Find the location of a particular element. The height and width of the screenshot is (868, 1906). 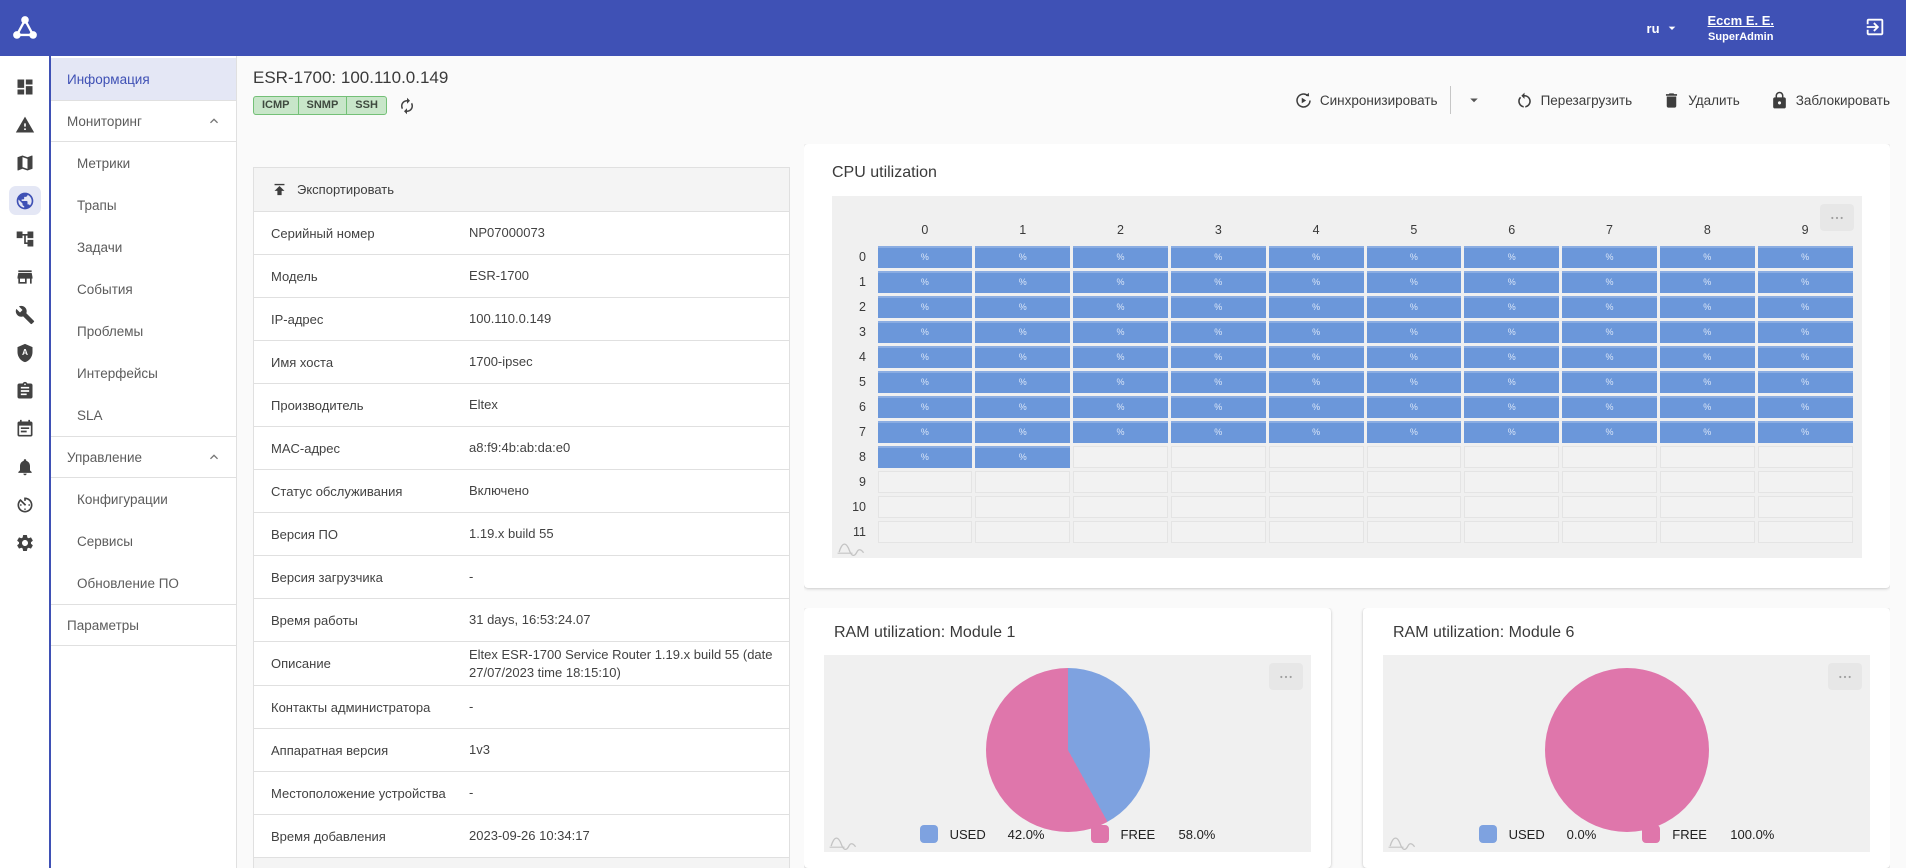

legend-item-used: USED 0.0% is located at coordinates (1537, 834).